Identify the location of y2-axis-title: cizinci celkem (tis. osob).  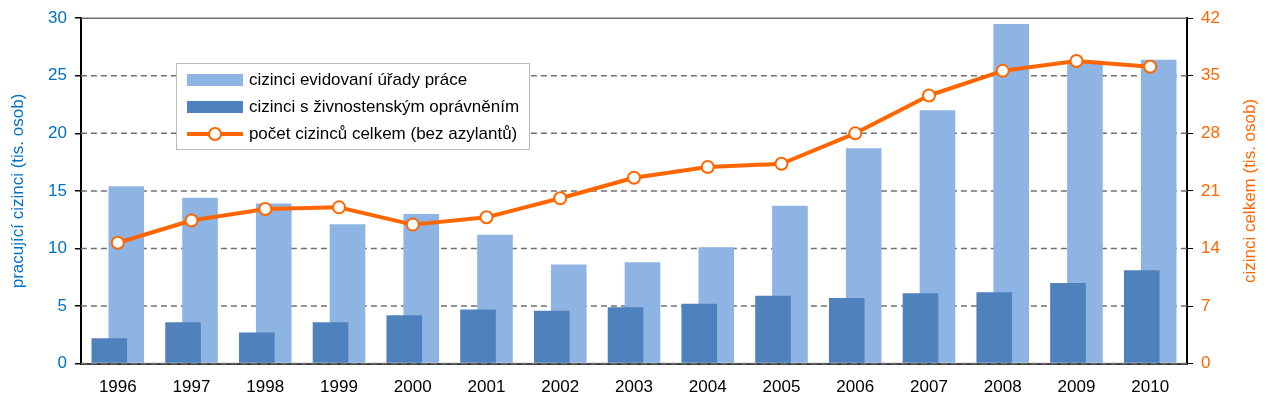
(1250, 190).